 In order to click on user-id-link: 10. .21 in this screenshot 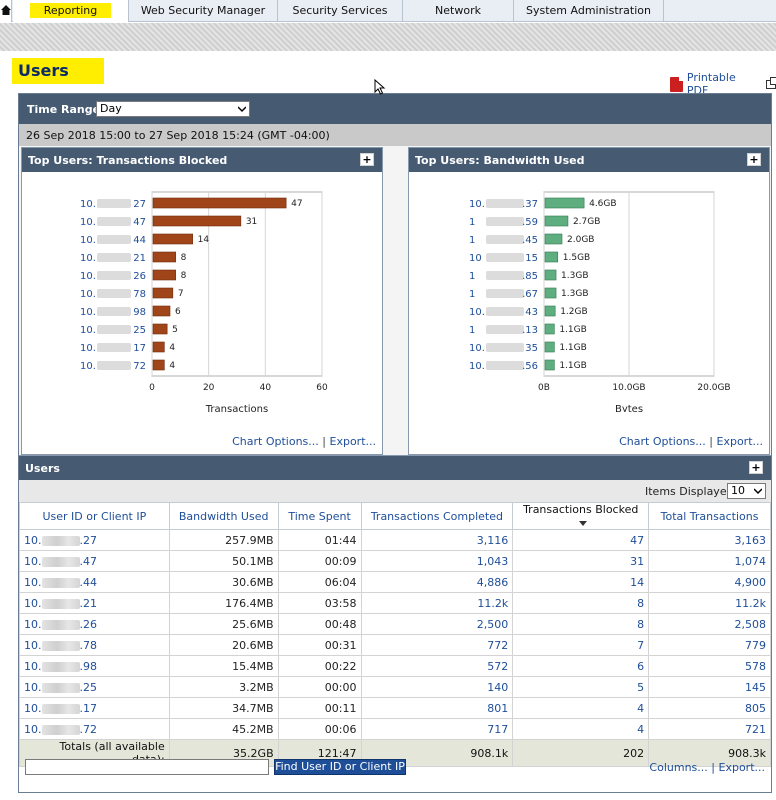, I will do `click(94, 603)`.